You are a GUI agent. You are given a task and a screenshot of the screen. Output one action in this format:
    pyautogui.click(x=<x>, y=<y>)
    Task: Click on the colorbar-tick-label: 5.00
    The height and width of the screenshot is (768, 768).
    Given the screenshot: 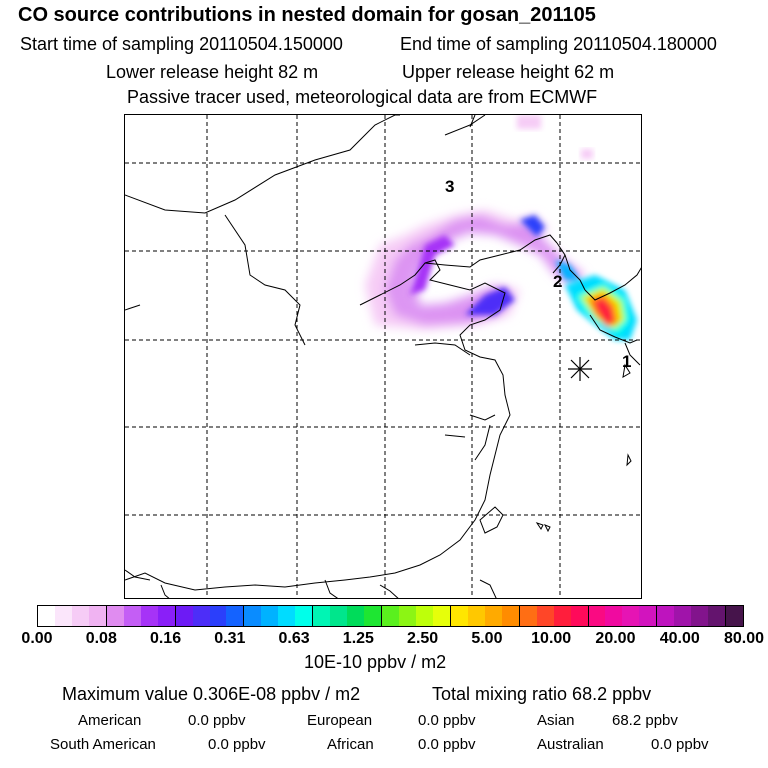 What is the action you would take?
    pyautogui.click(x=487, y=638)
    